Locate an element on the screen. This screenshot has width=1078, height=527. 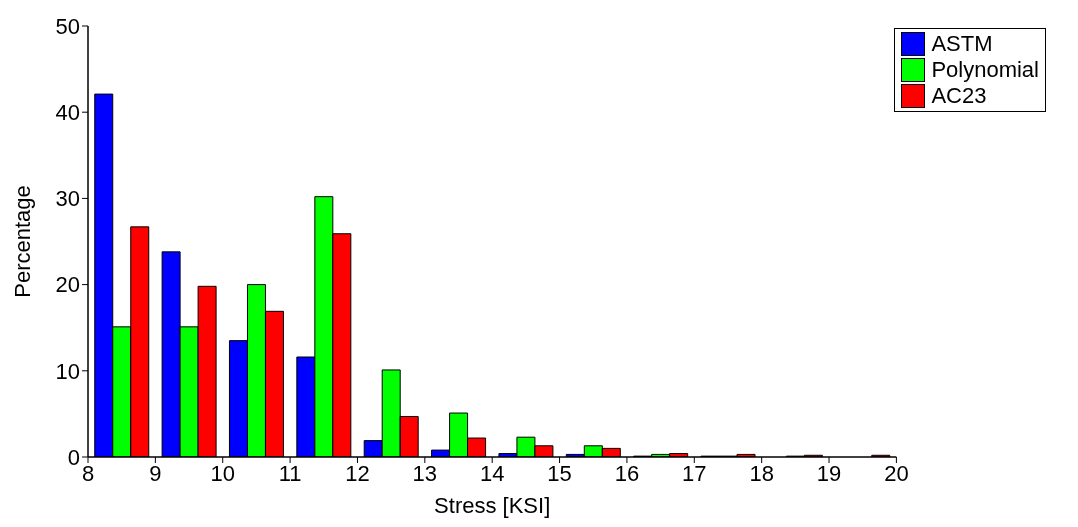
y-tick-label: 30 is located at coordinates (67, 199).